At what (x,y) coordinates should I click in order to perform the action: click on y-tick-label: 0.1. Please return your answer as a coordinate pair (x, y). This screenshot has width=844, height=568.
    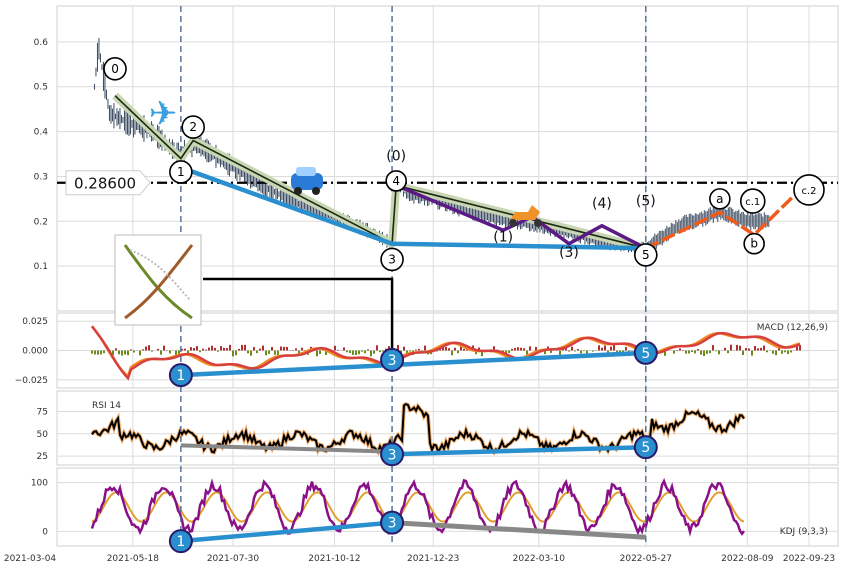
    Looking at the image, I should click on (41, 267).